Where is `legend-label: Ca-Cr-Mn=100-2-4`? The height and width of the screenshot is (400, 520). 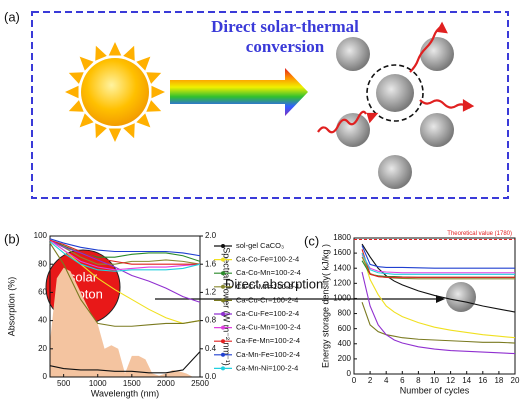
legend-label: Ca-Cr-Mn=100-2-4 is located at coordinates (267, 286).